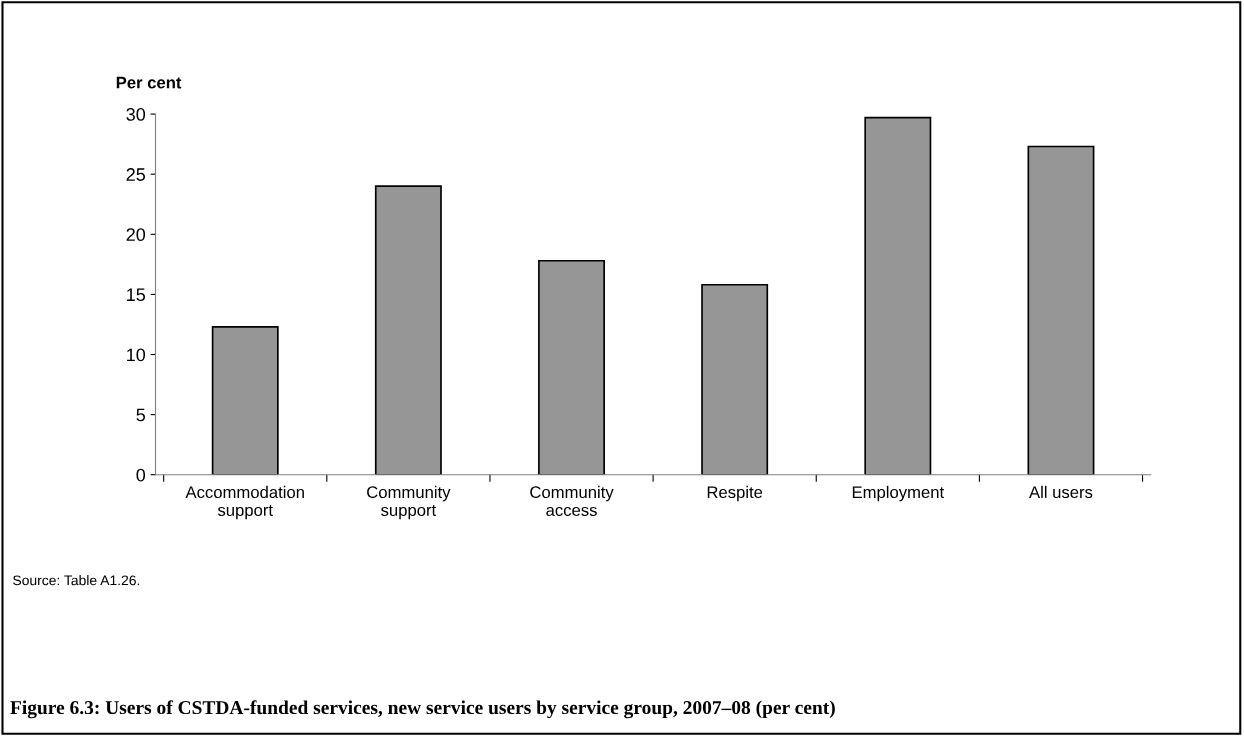 This screenshot has height=736, width=1244. I want to click on y-tick-label: 30, so click(136, 114).